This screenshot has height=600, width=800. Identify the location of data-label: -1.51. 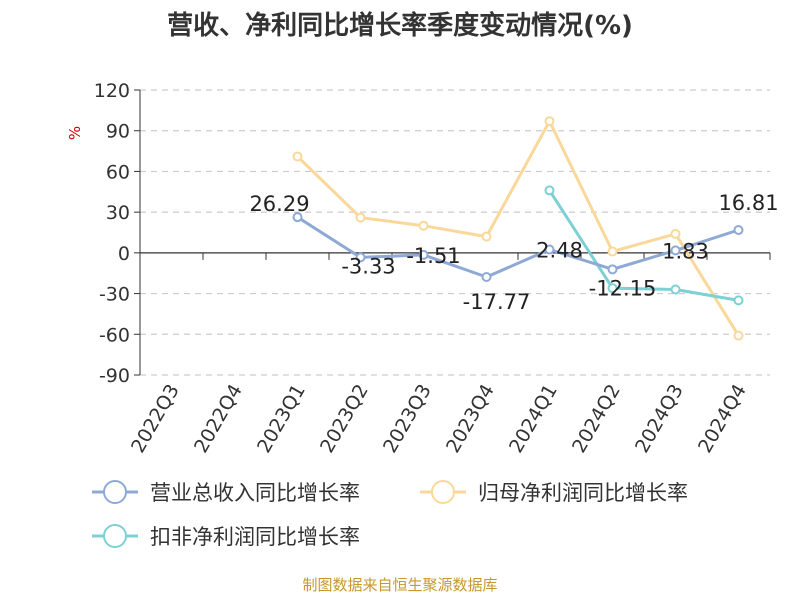
(433, 256).